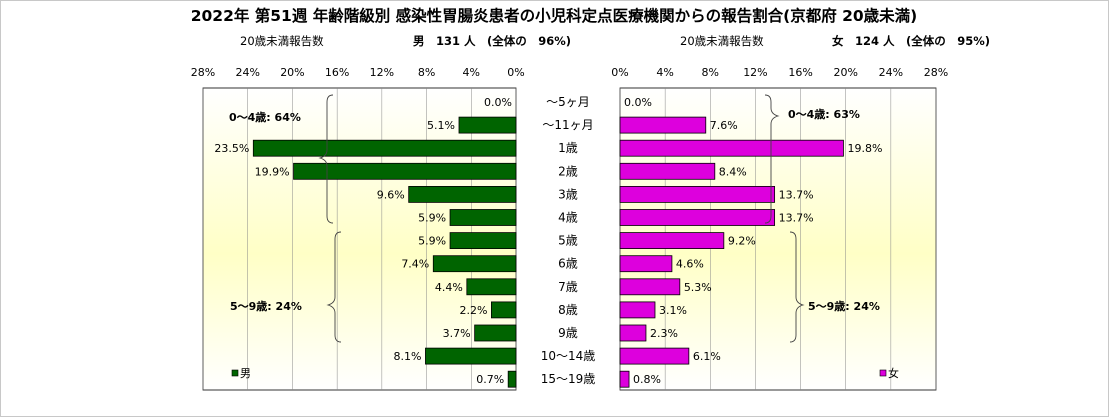 The height and width of the screenshot is (417, 1109). What do you see at coordinates (824, 114) in the screenshot?
I see `female-group-label-0-4: 0～4歳: 63%` at bounding box center [824, 114].